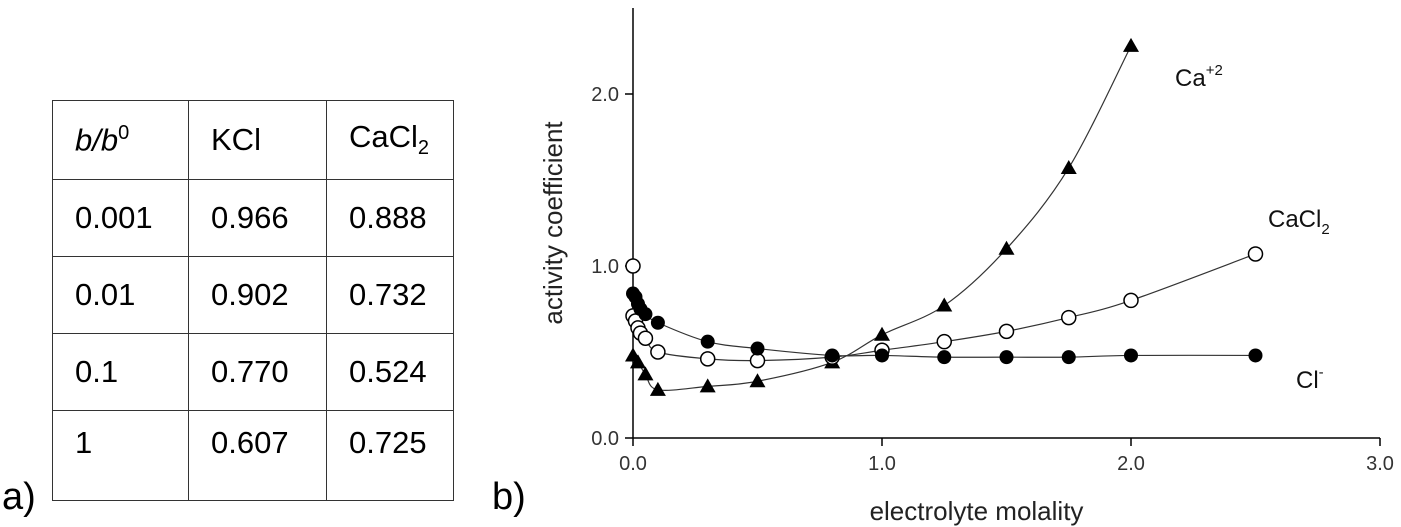 This screenshot has width=1401, height=527. I want to click on table-cell: 0.888, so click(390, 218).